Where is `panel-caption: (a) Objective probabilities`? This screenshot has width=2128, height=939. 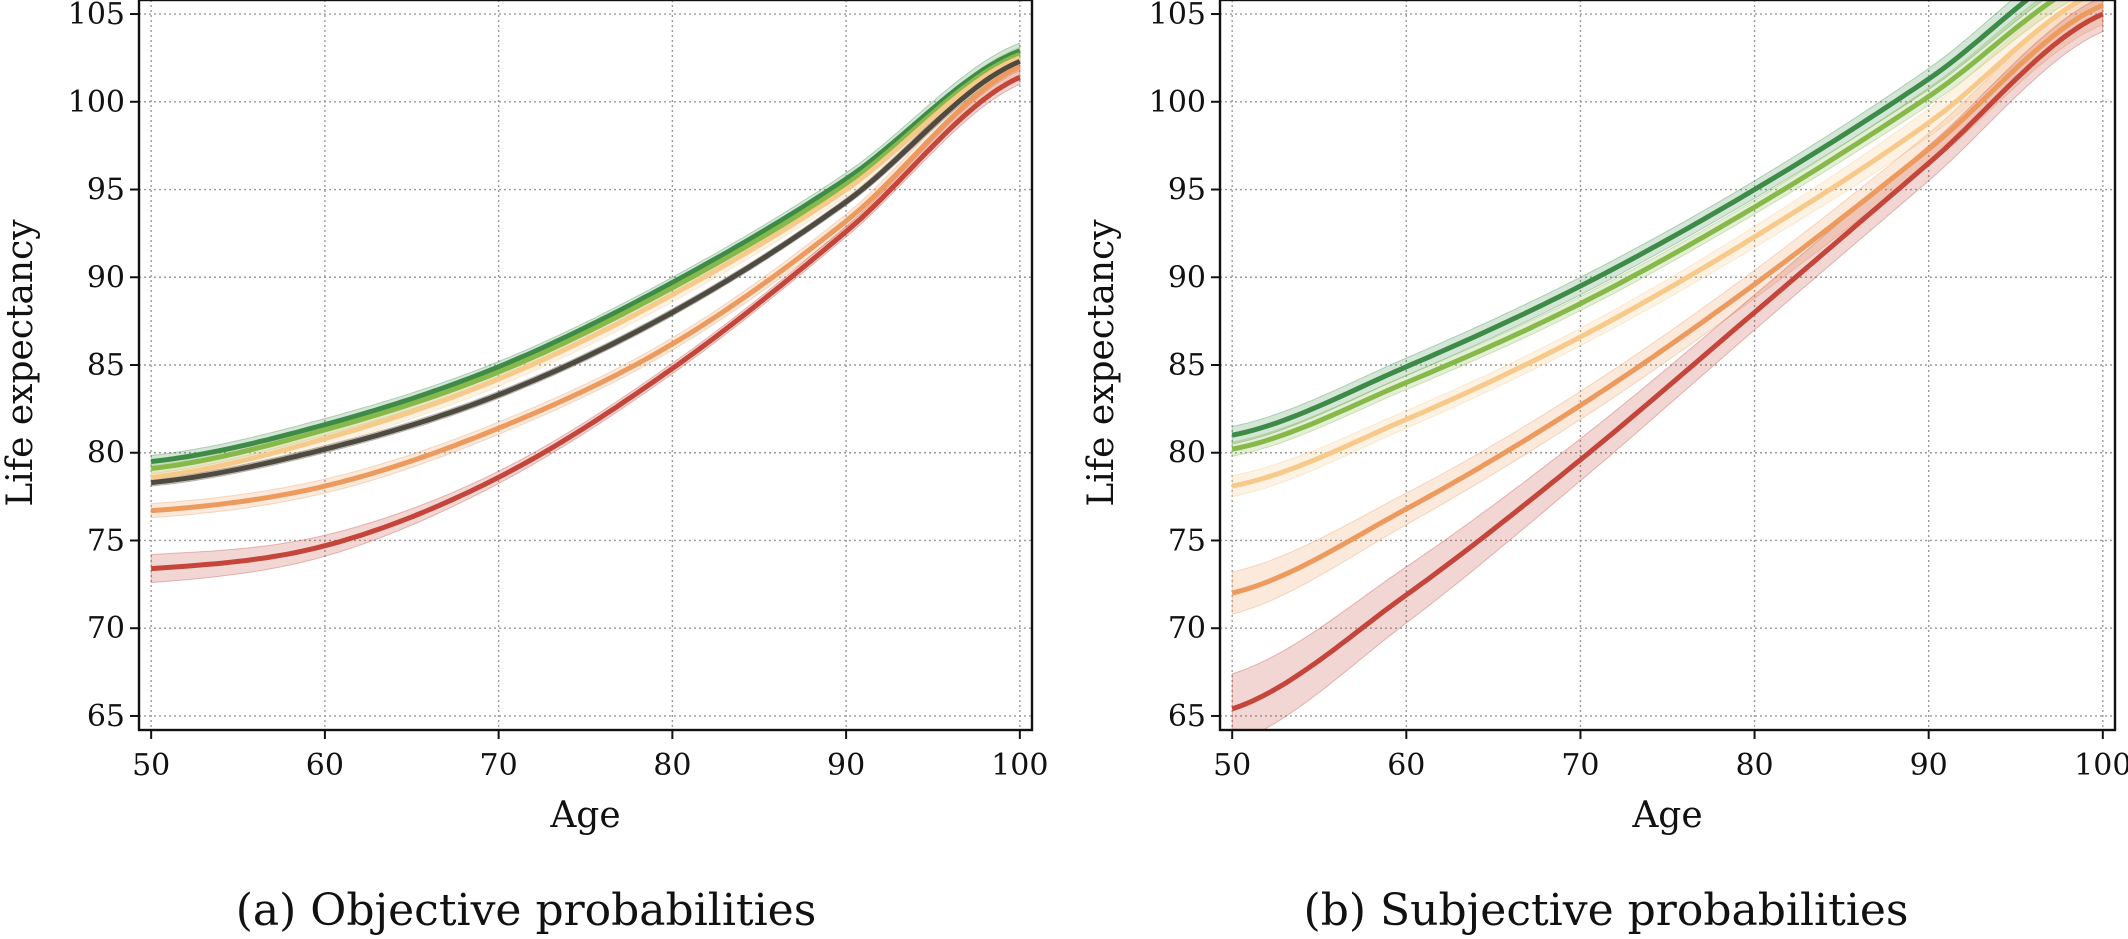 panel-caption: (a) Objective probabilities is located at coordinates (526, 910).